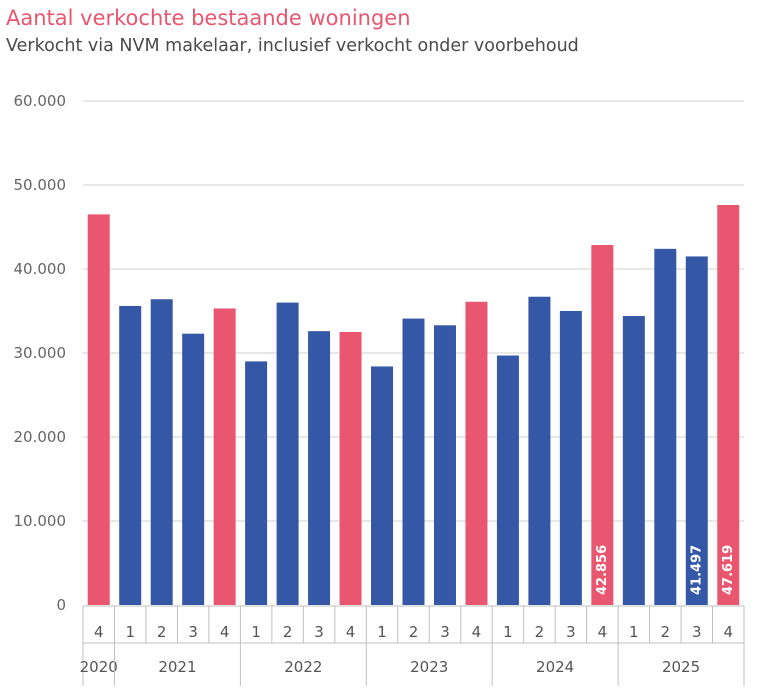 Image resolution: width=760 pixels, height=698 pixels. What do you see at coordinates (99, 667) in the screenshot?
I see `year-label: 2020` at bounding box center [99, 667].